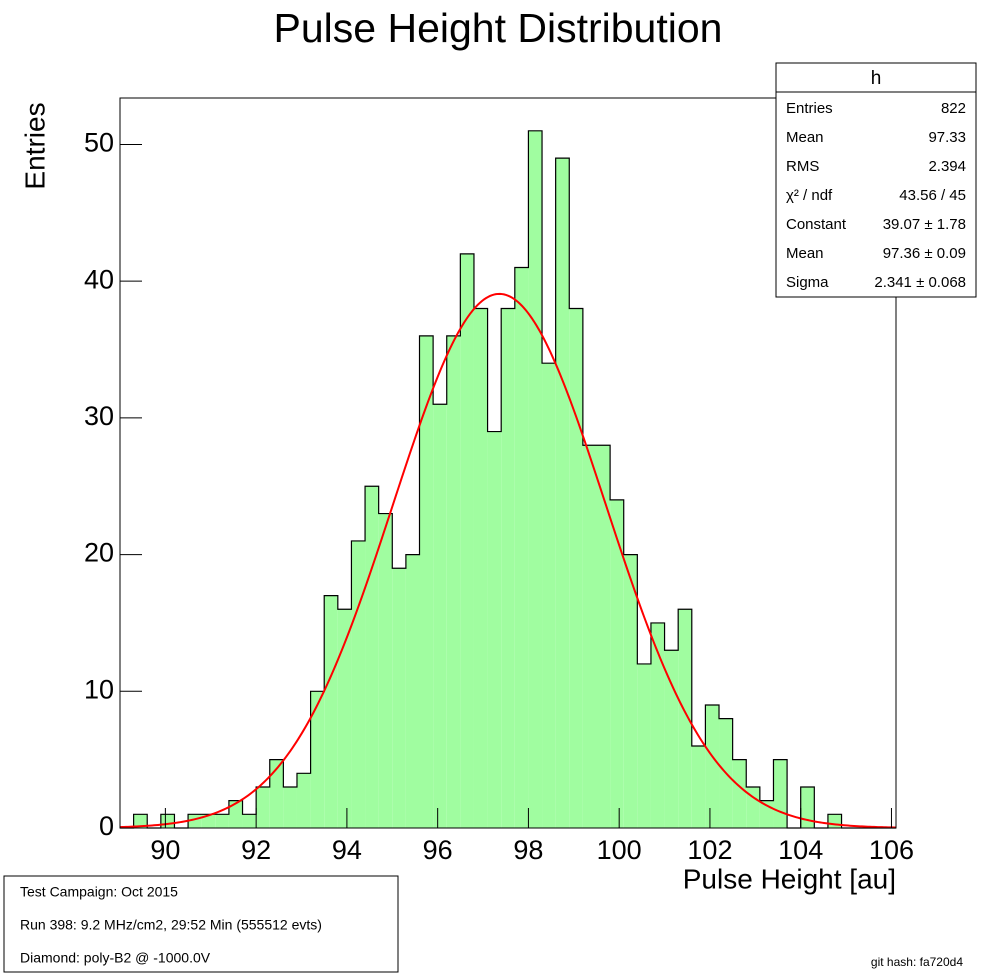  I want to click on stats-title: h, so click(876, 78).